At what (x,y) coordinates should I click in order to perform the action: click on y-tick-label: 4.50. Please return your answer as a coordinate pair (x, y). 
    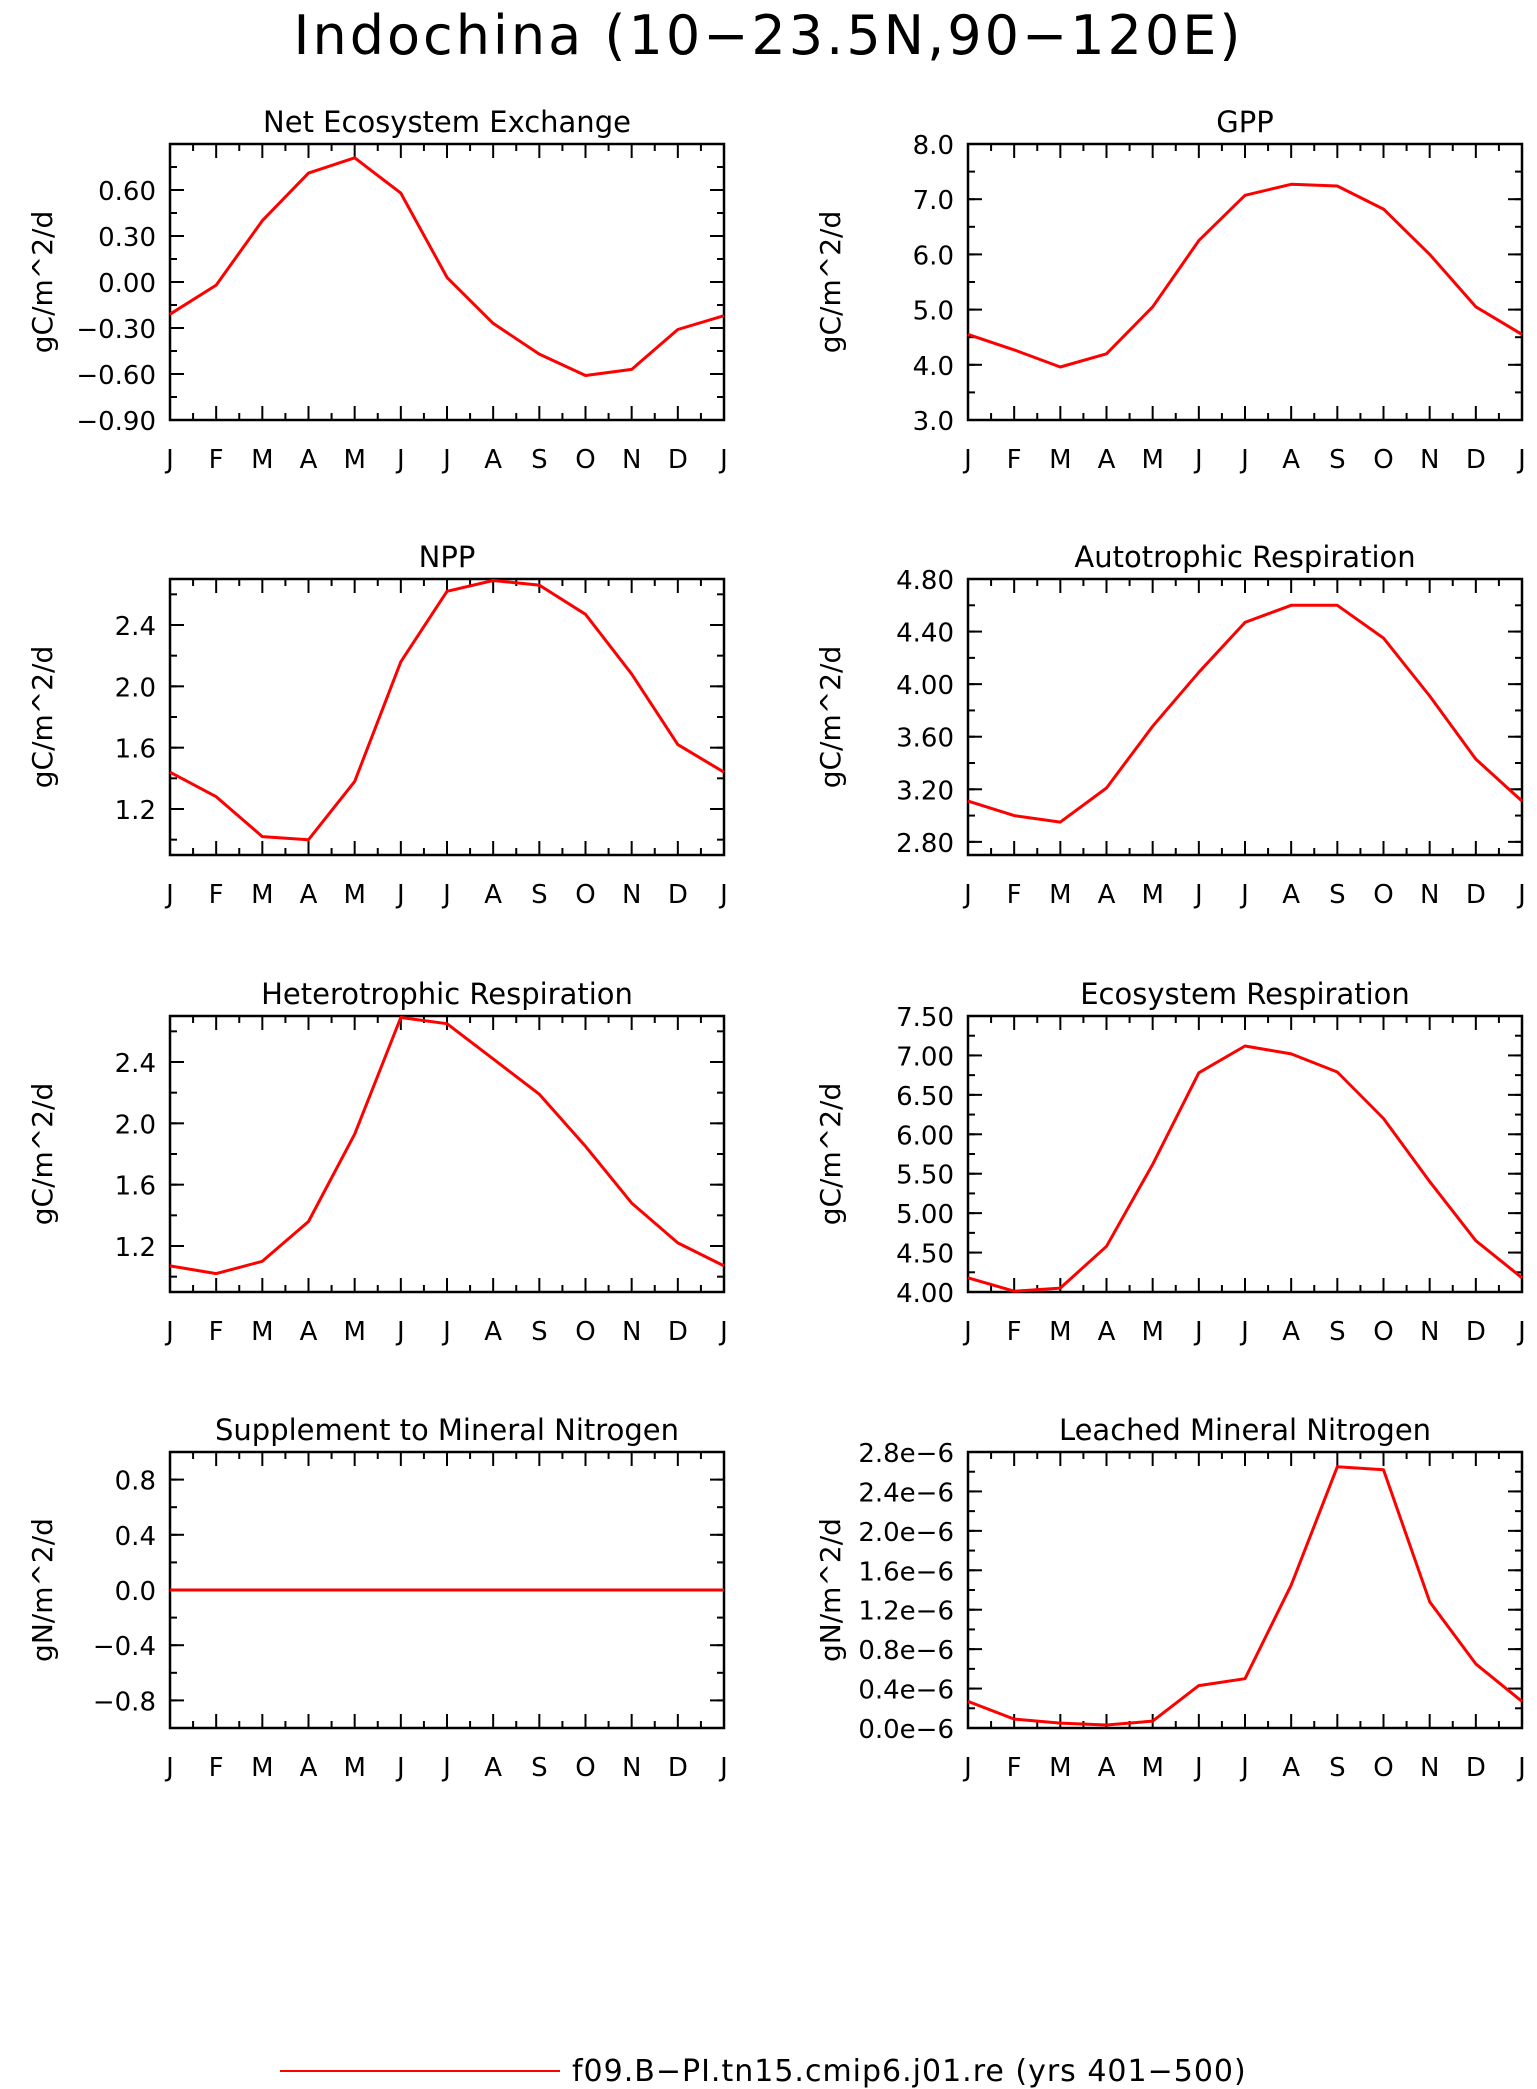
    Looking at the image, I should click on (925, 1255).